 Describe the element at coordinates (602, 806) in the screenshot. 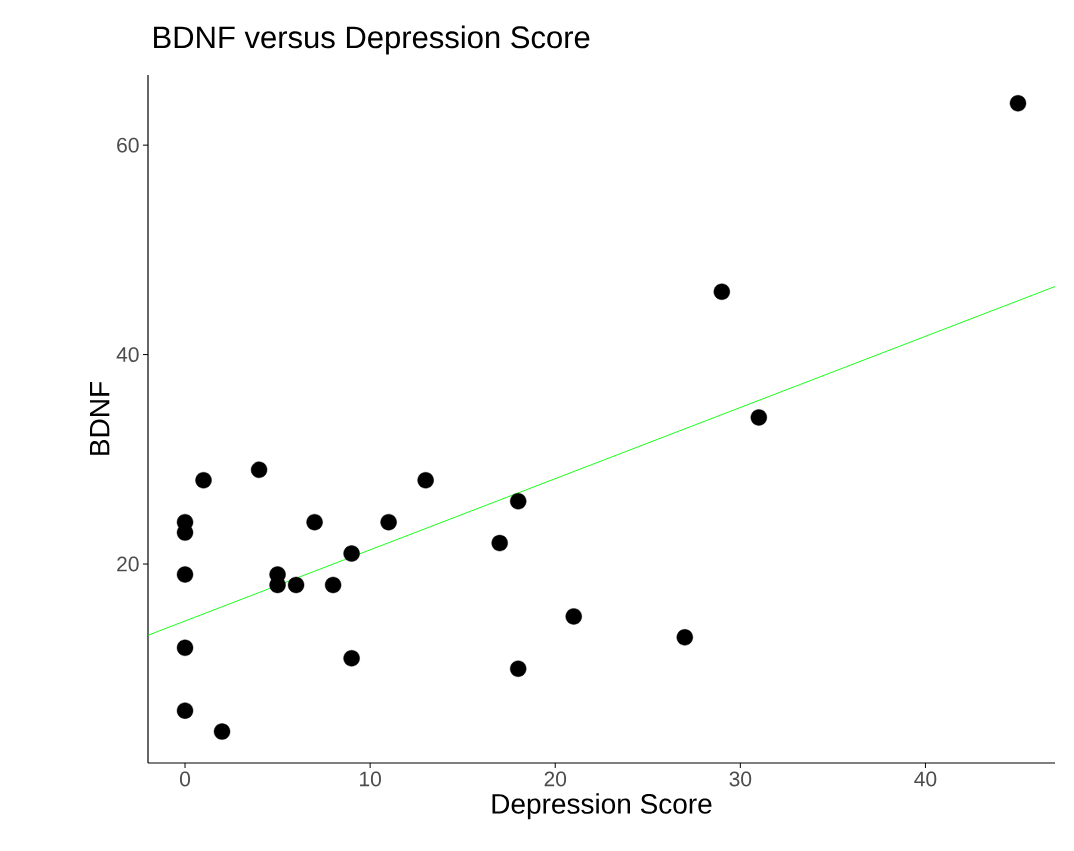

I see `x-axis-title: Depression Score` at that location.